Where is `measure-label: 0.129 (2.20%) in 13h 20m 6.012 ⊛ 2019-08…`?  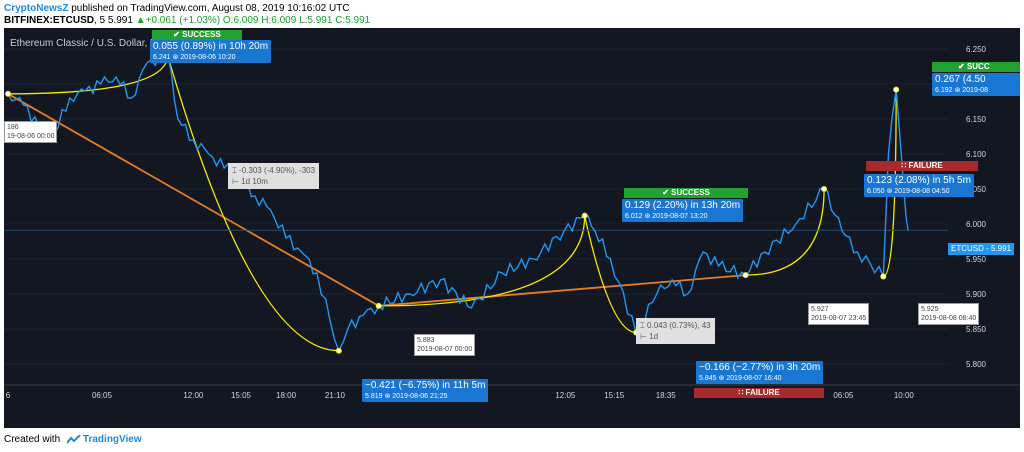 measure-label: 0.129 (2.20%) in 13h 20m 6.012 ⊛ 2019-08… is located at coordinates (683, 210).